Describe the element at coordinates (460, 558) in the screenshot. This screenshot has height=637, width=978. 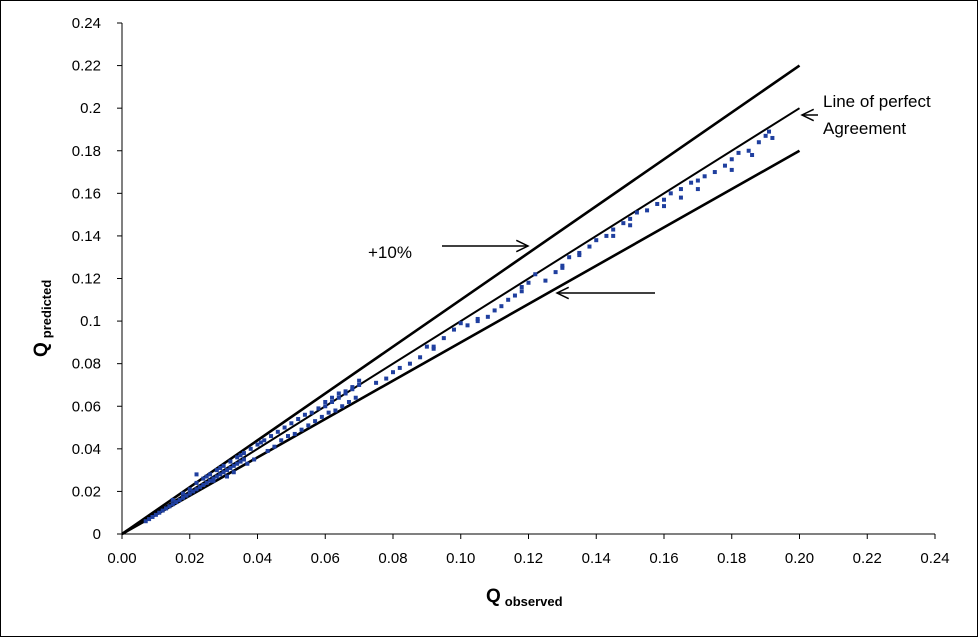
I see `x-tick-label: 0.10` at that location.